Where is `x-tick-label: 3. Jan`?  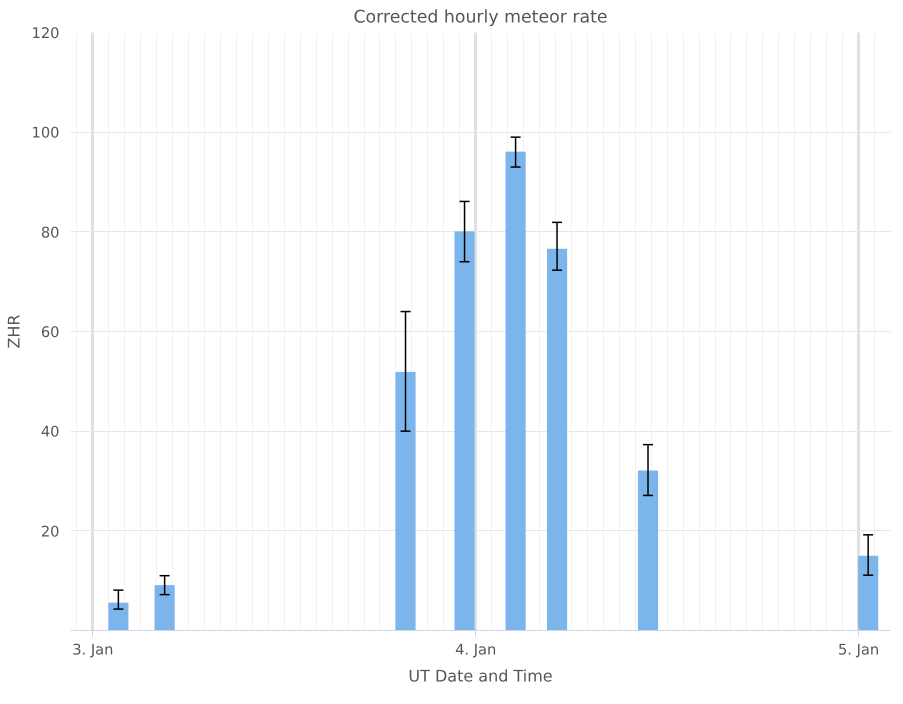
x-tick-label: 3. Jan is located at coordinates (93, 650).